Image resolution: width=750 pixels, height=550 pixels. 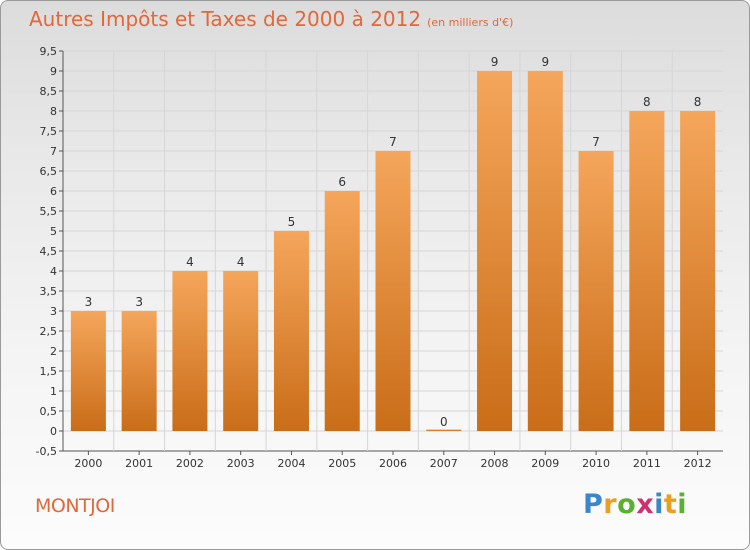 What do you see at coordinates (444, 422) in the screenshot?
I see `bar-value-label: 0` at bounding box center [444, 422].